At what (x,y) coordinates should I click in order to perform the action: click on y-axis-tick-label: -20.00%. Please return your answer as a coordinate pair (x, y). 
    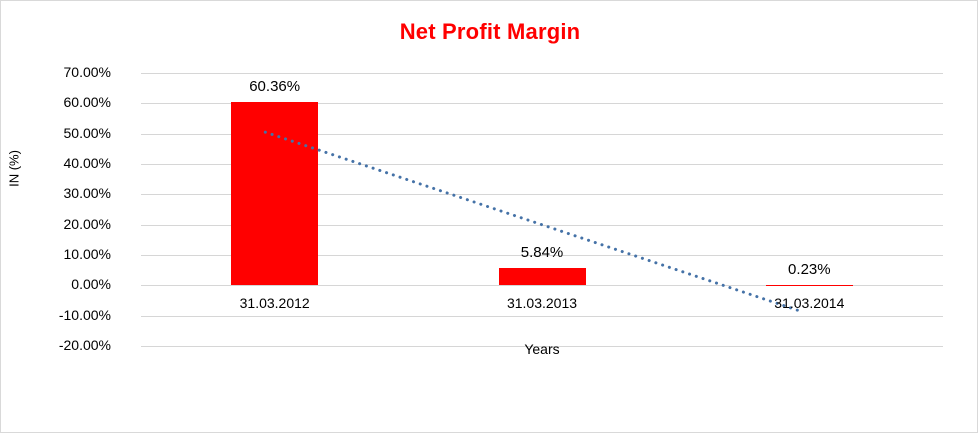
    Looking at the image, I should click on (84, 345).